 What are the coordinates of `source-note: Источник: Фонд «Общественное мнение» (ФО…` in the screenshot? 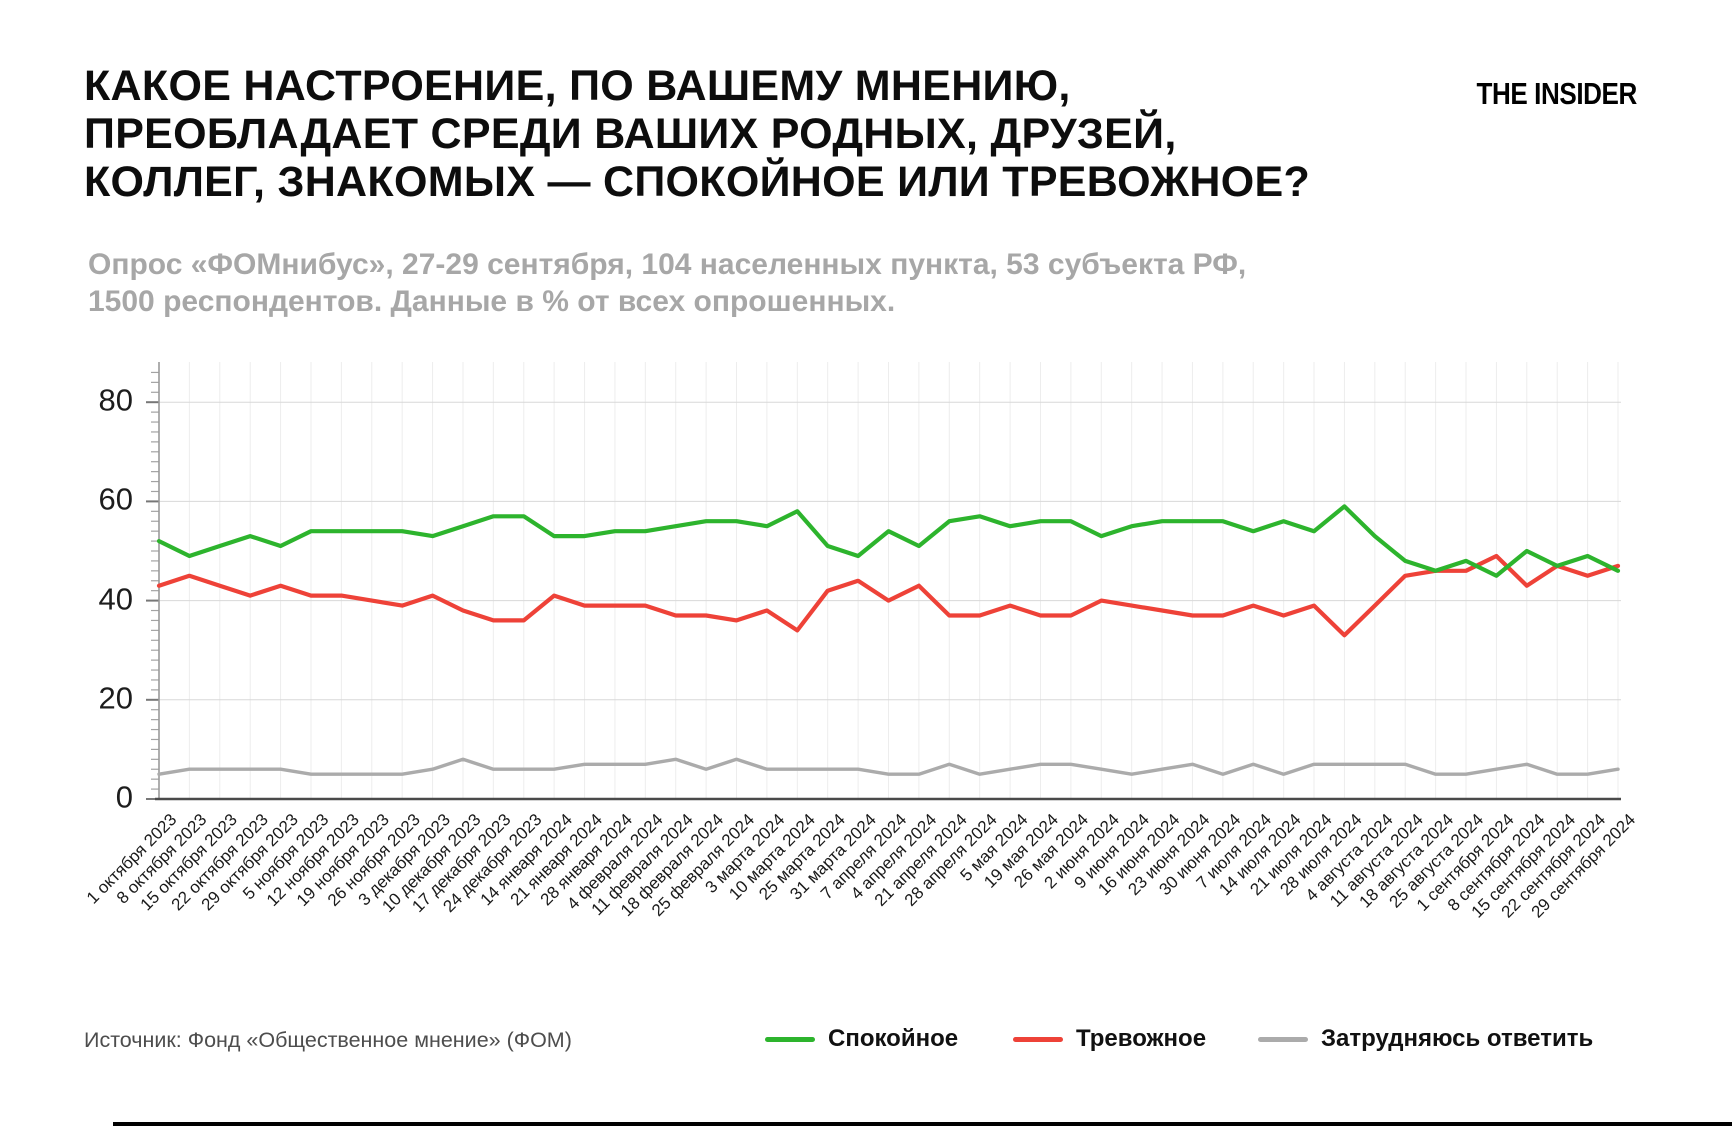 It's located at (328, 1040).